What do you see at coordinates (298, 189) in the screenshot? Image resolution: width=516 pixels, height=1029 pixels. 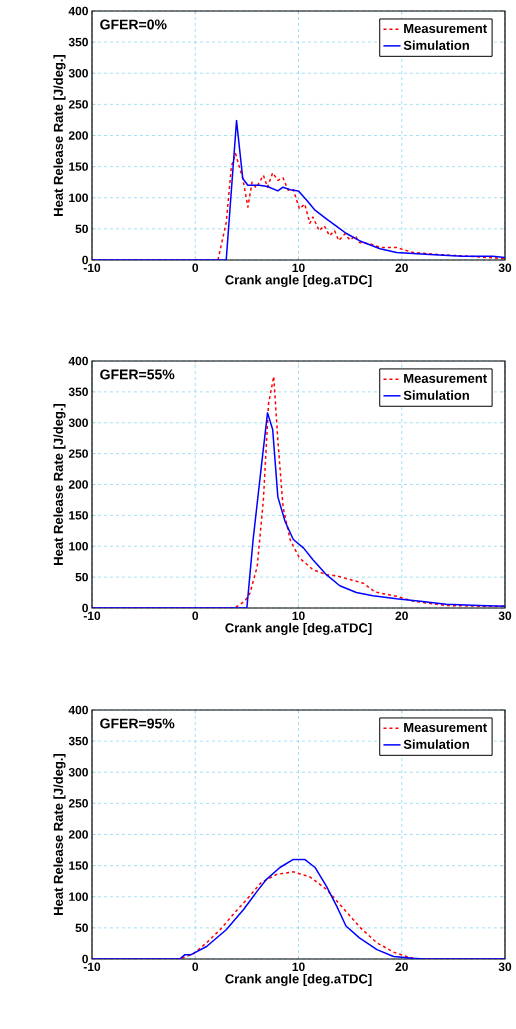 I see `line-series` at bounding box center [298, 189].